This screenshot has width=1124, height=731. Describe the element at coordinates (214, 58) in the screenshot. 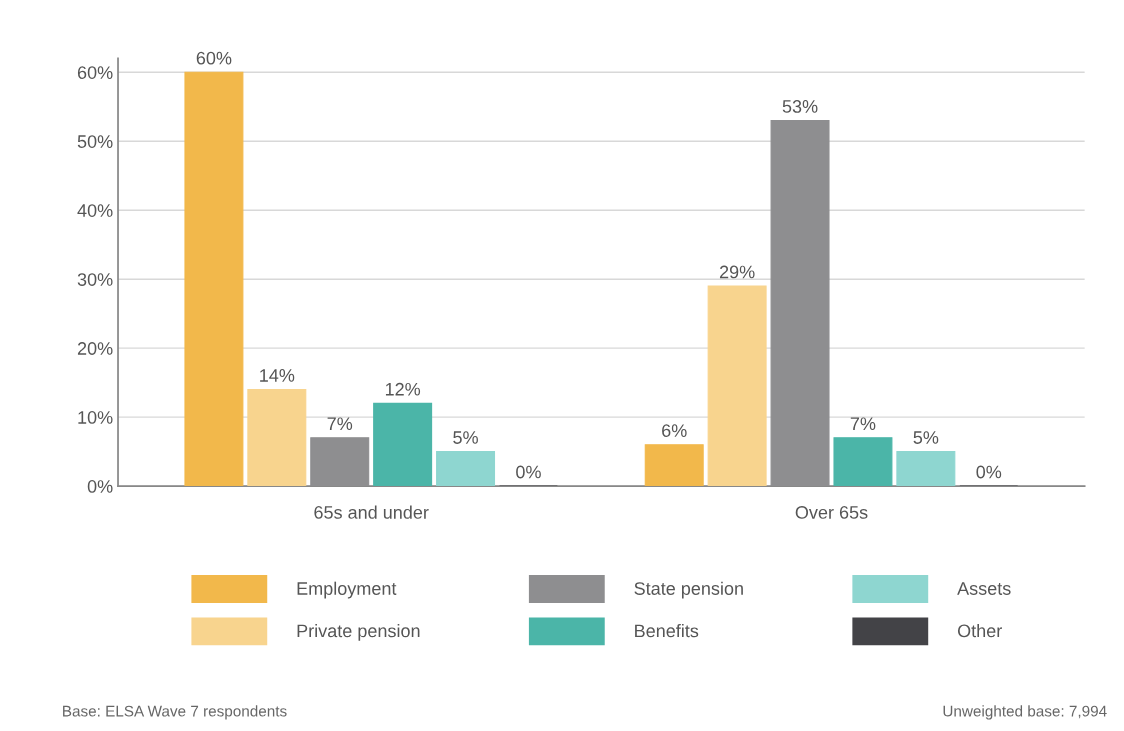

I see `data-label: 60%` at that location.